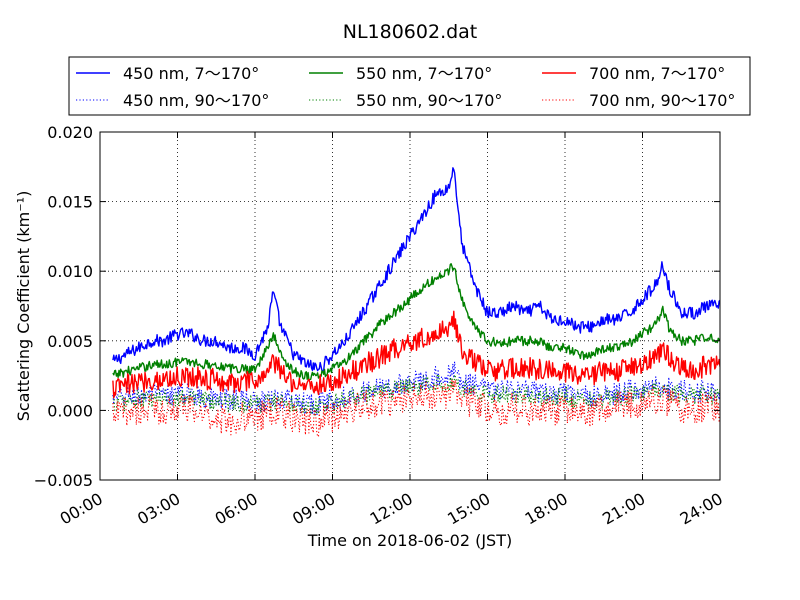 This screenshot has width=800, height=600. I want to click on y-tick-label: 0.000, so click(70, 410).